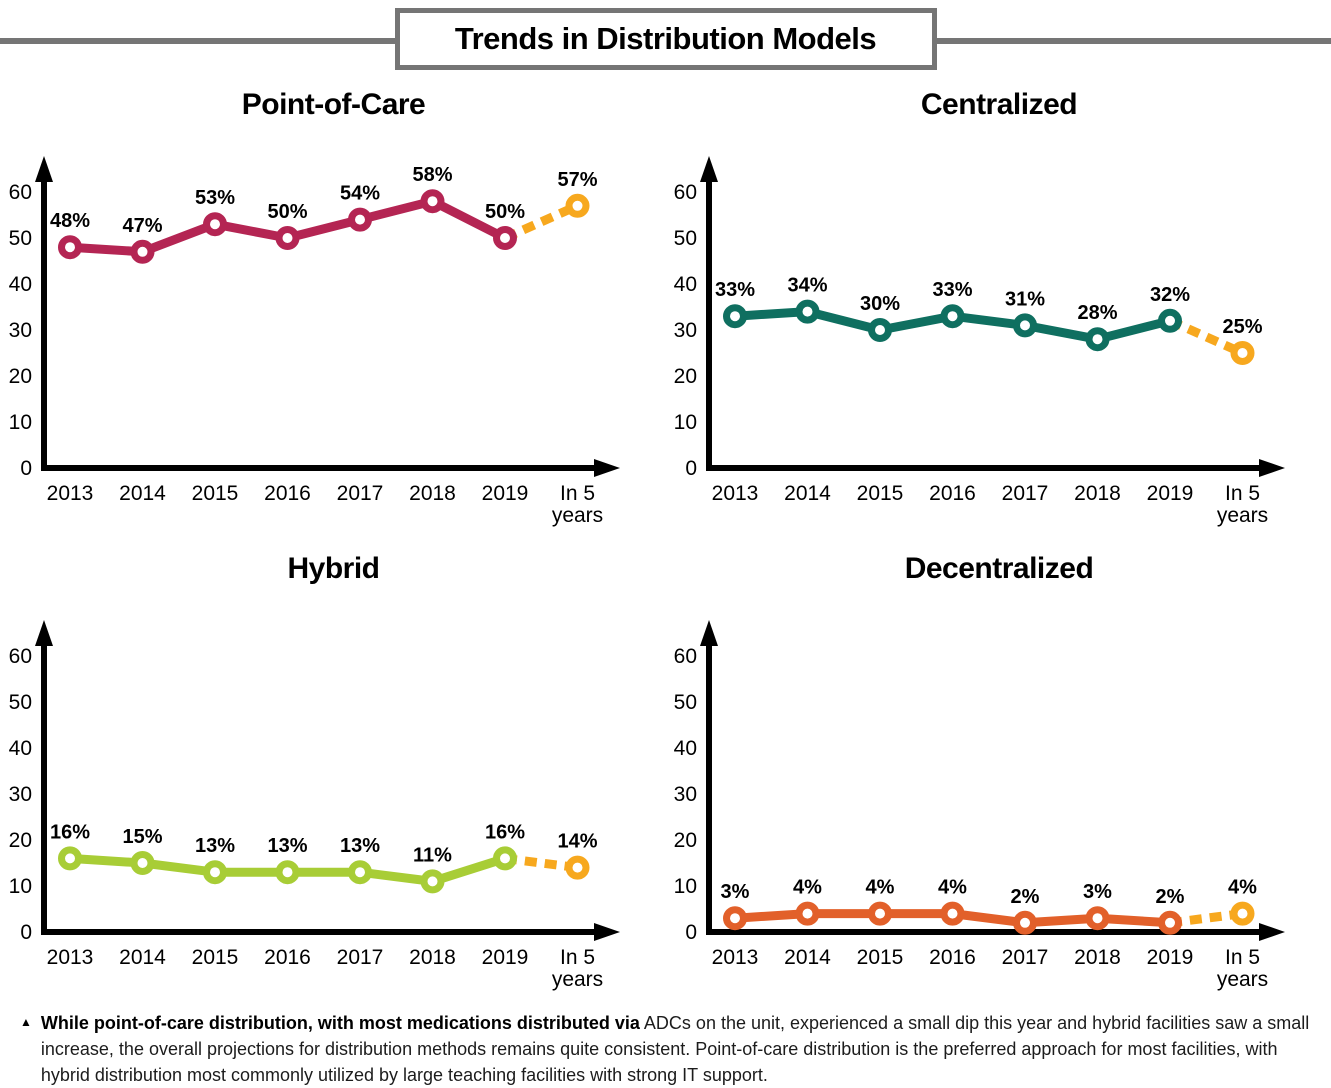 This screenshot has height=1088, width=1331. What do you see at coordinates (999, 568) in the screenshot?
I see `chart-title-decentralized: Decentralized` at bounding box center [999, 568].